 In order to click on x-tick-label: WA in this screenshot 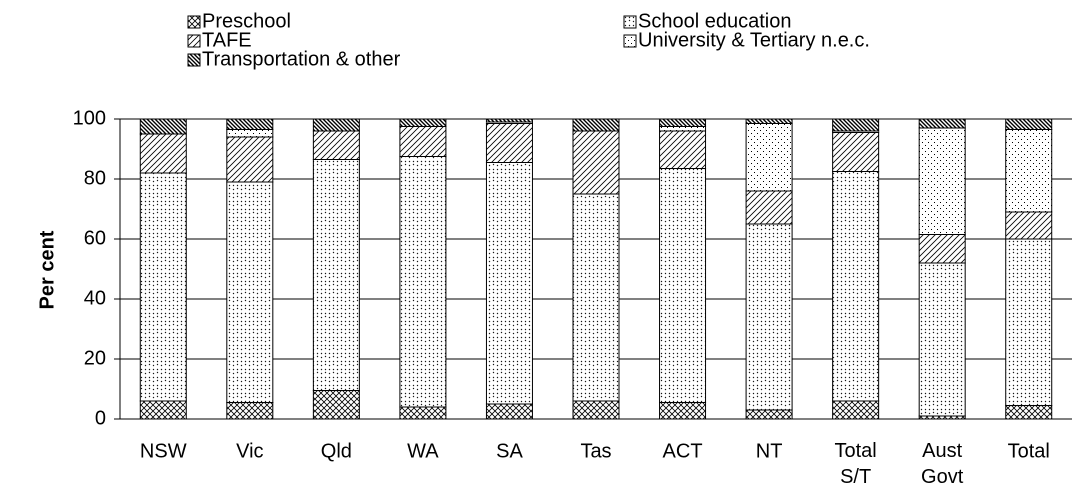, I will do `click(423, 451)`.